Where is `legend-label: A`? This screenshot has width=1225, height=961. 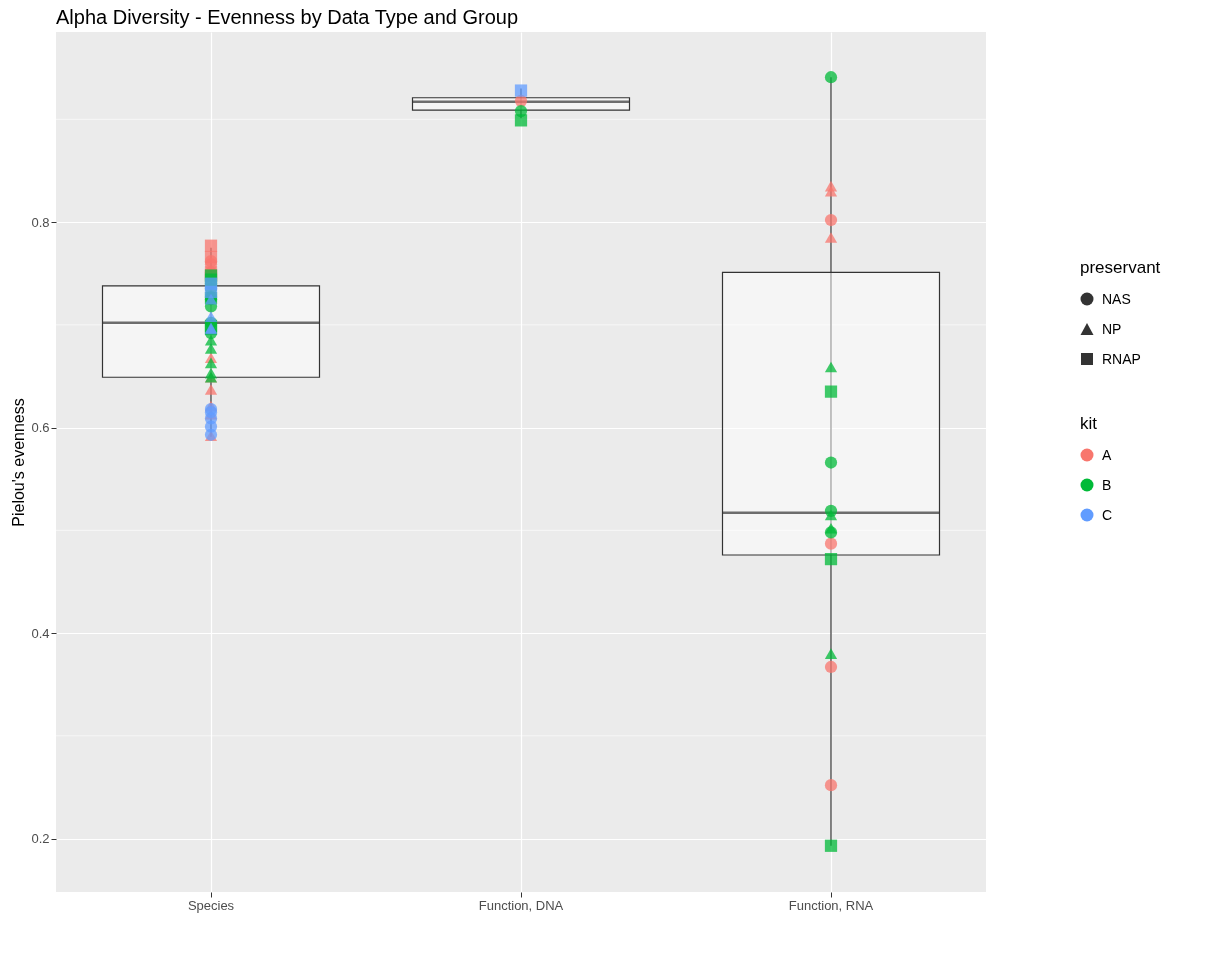 legend-label: A is located at coordinates (1107, 455).